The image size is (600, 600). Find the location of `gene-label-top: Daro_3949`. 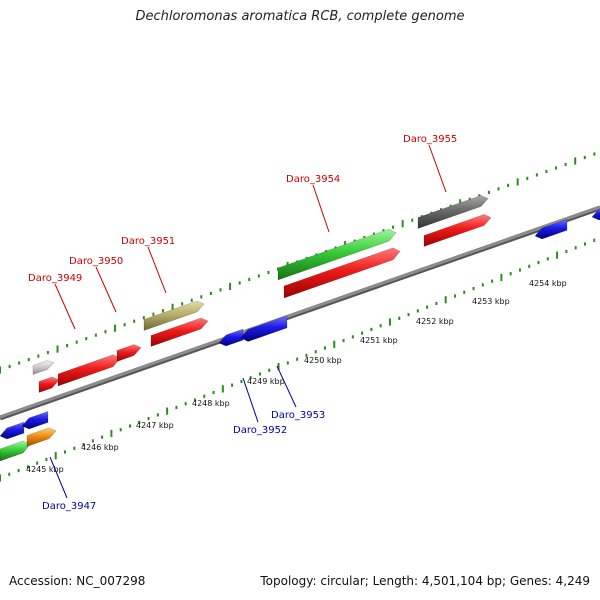

gene-label-top: Daro_3949 is located at coordinates (55, 278).